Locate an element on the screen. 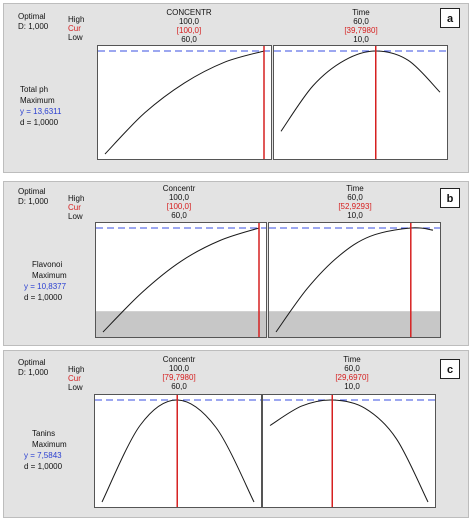  panel-badge: a is located at coordinates (450, 18).